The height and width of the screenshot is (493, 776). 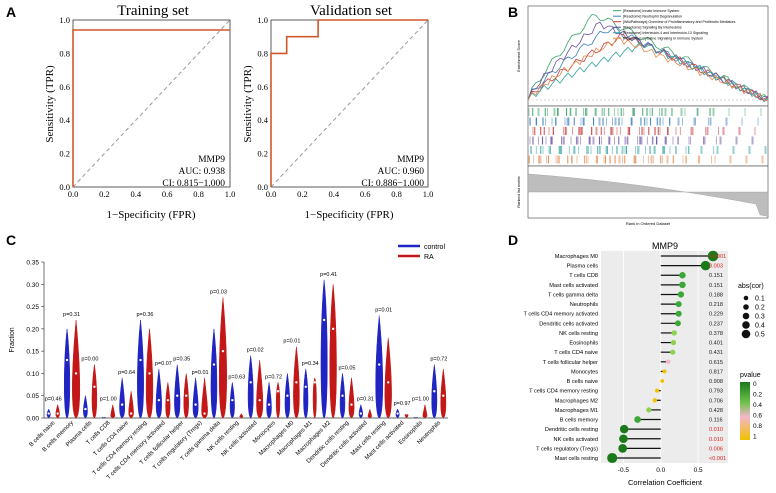 I want to click on violin-pvalue: p=0.46, so click(x=53, y=400).